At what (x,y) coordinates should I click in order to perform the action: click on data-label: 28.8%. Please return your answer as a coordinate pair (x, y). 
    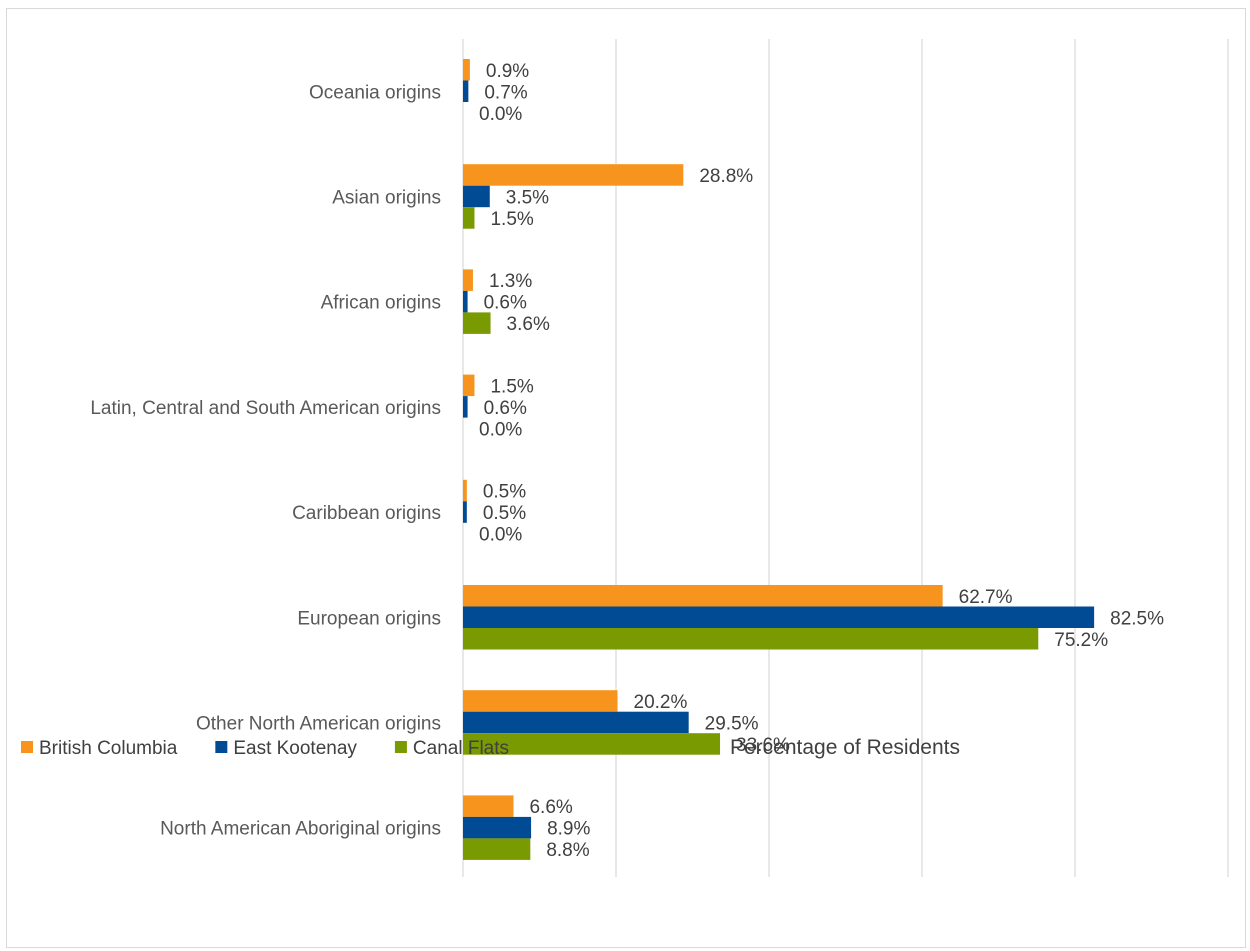
    Looking at the image, I should click on (726, 176).